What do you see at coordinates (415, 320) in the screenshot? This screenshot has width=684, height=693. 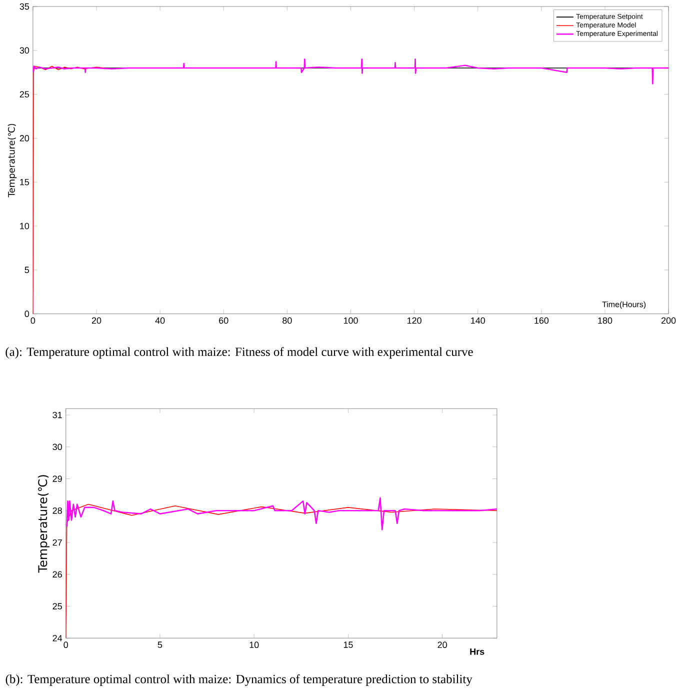 I see `x-tick-label: 120` at bounding box center [415, 320].